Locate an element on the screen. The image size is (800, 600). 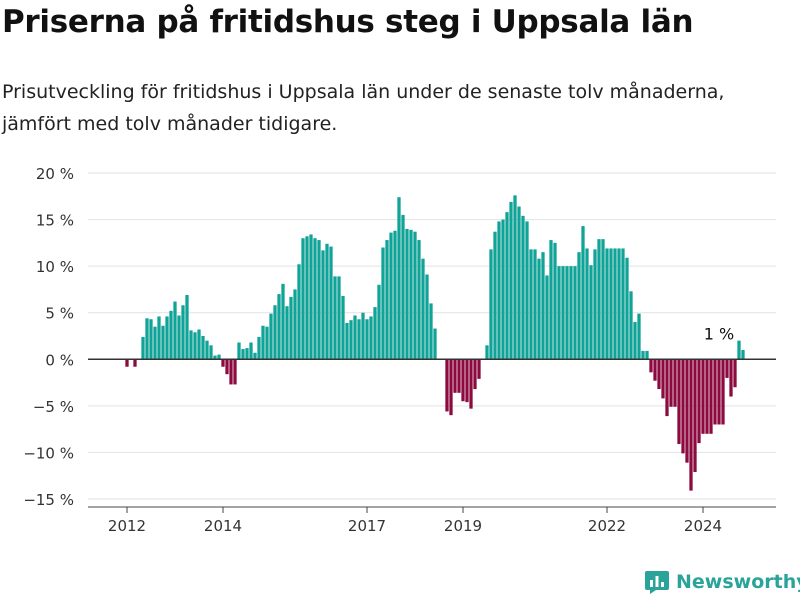
x-tick-label: 2014 is located at coordinates (223, 526).